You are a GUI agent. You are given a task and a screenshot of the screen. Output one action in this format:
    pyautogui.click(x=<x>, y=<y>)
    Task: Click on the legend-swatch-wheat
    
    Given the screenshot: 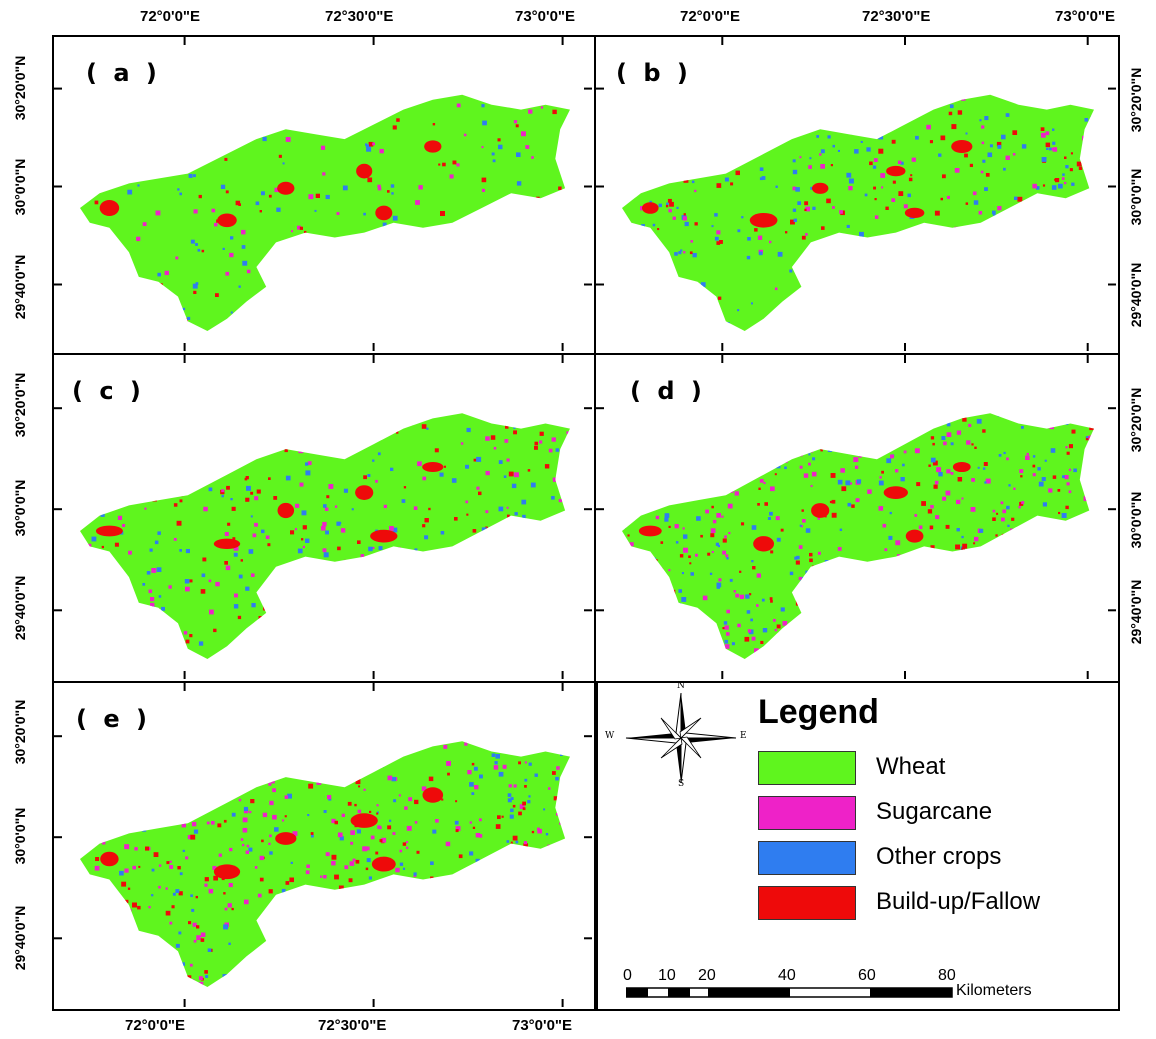 What is the action you would take?
    pyautogui.click(x=807, y=768)
    